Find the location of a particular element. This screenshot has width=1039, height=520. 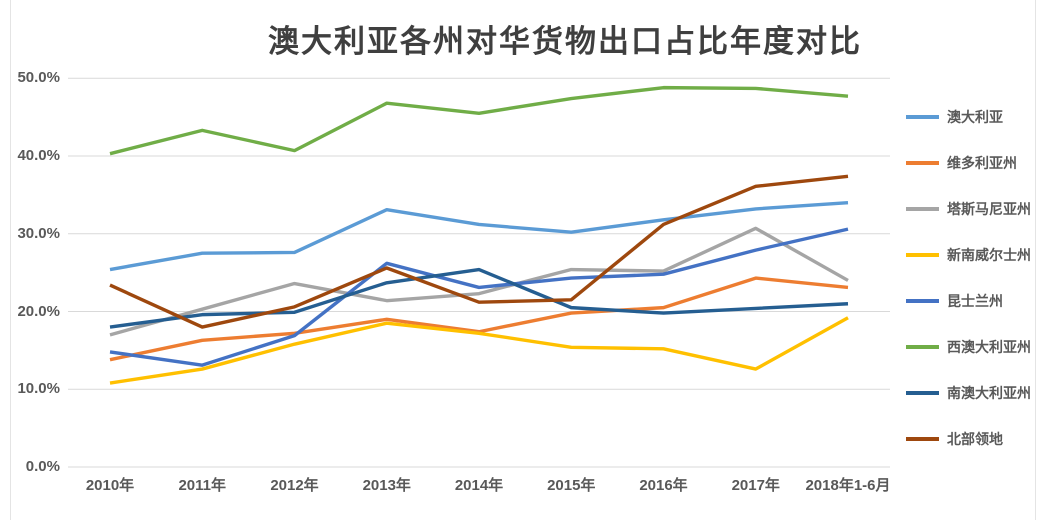

legend-item-western-australia: 西澳大利亚州 is located at coordinates (968, 347).